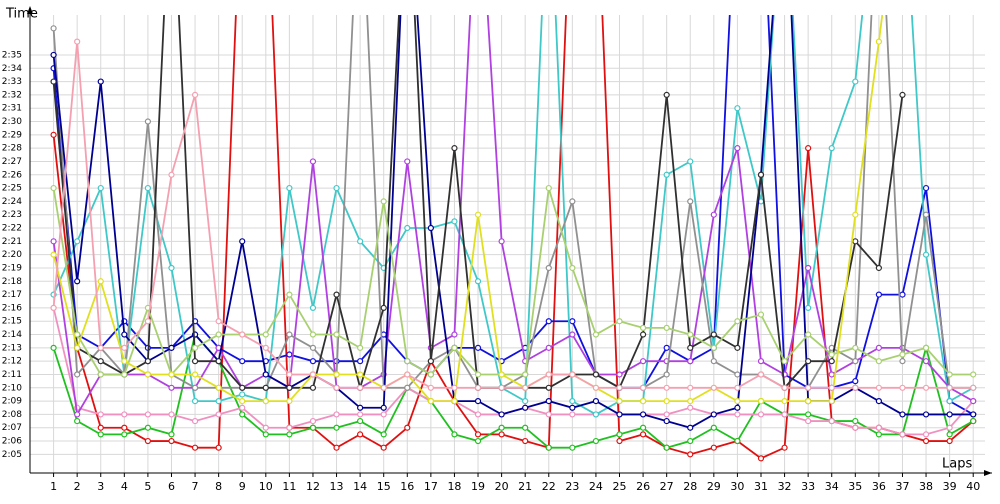 This screenshot has width=1000, height=504. What do you see at coordinates (12, 442) in the screenshot?
I see `y-tick-label: 2:06` at bounding box center [12, 442].